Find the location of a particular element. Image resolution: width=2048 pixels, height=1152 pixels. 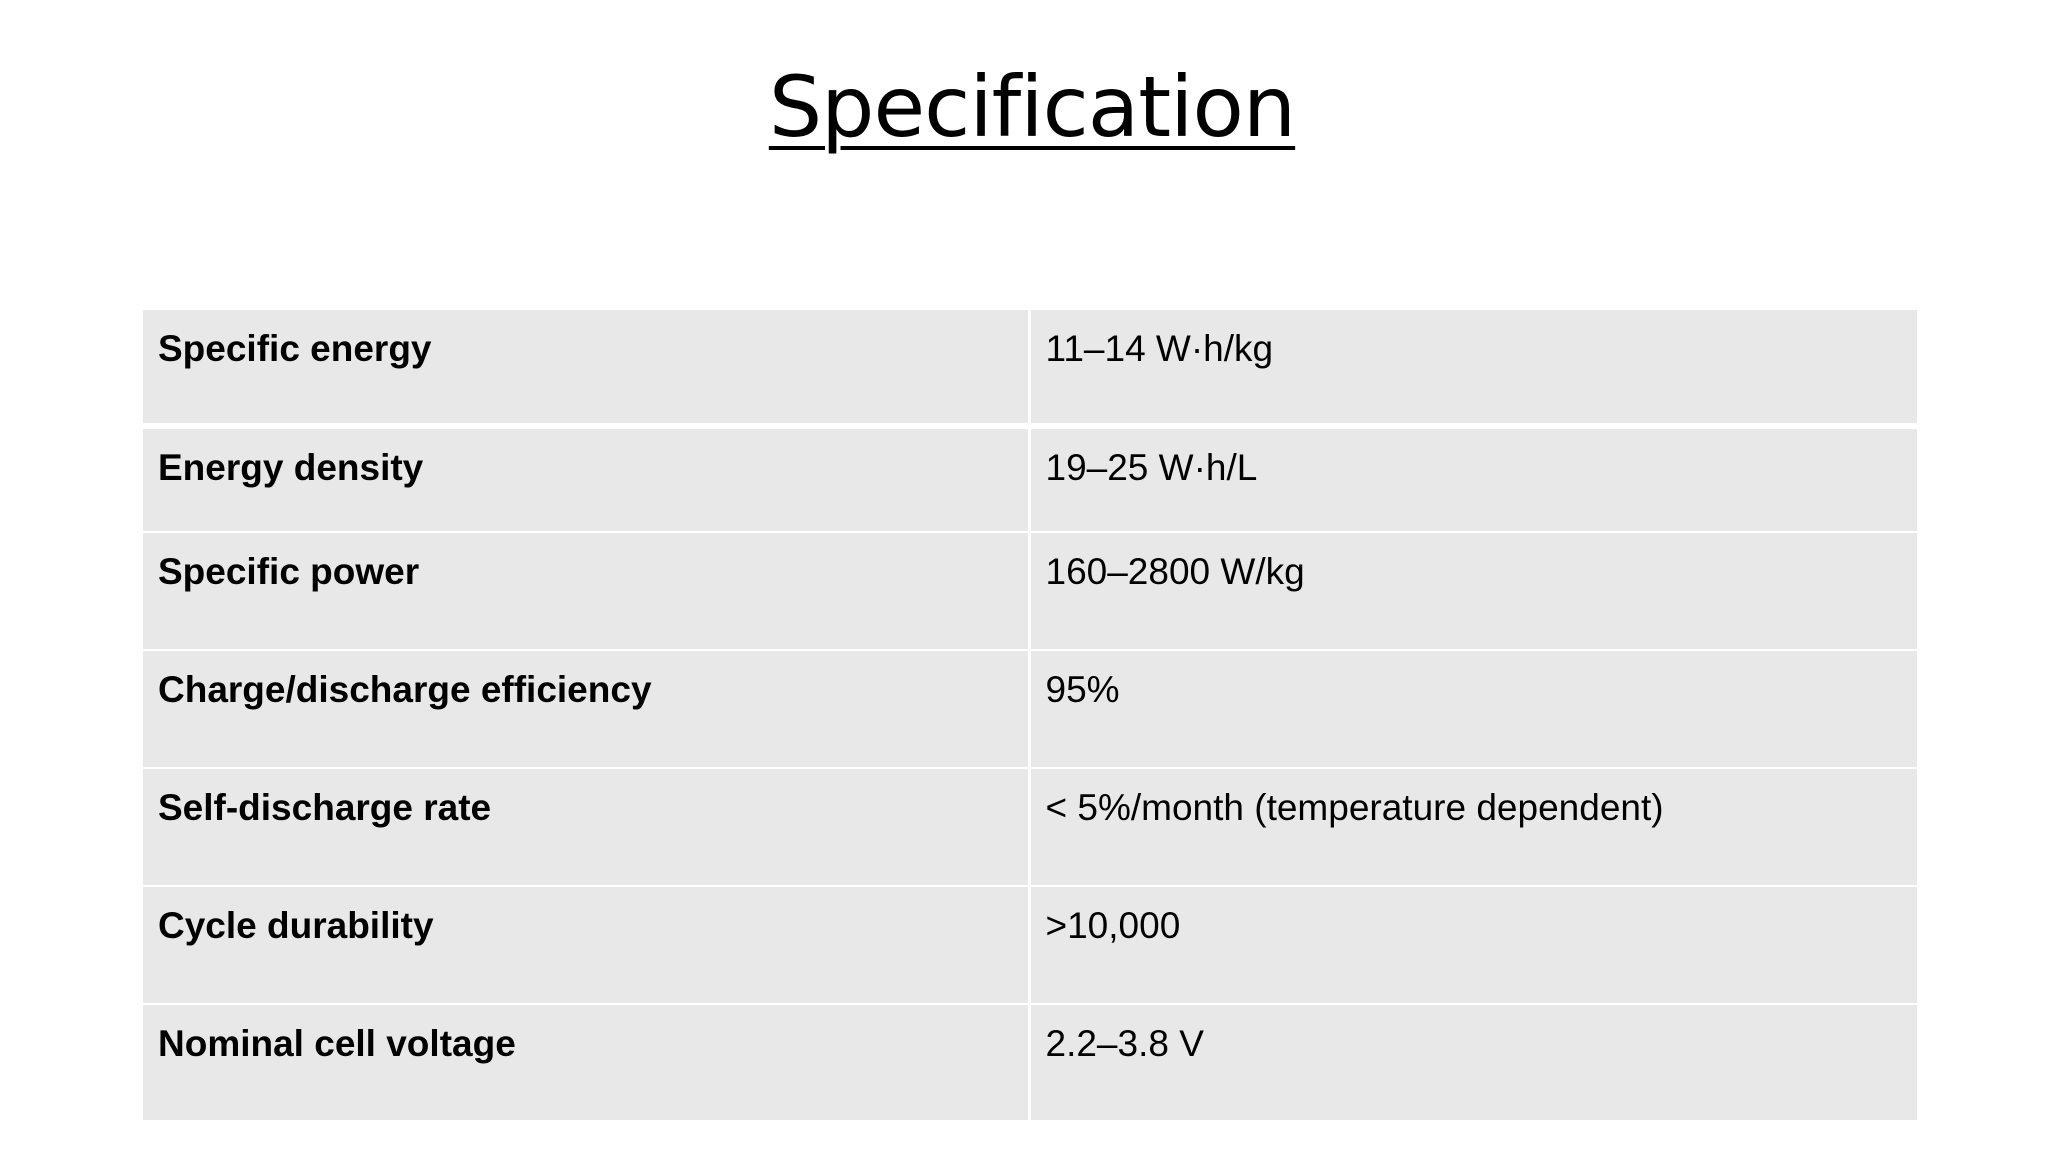

spec-value: < 5%/month (temperature dependent) is located at coordinates (1473, 827).